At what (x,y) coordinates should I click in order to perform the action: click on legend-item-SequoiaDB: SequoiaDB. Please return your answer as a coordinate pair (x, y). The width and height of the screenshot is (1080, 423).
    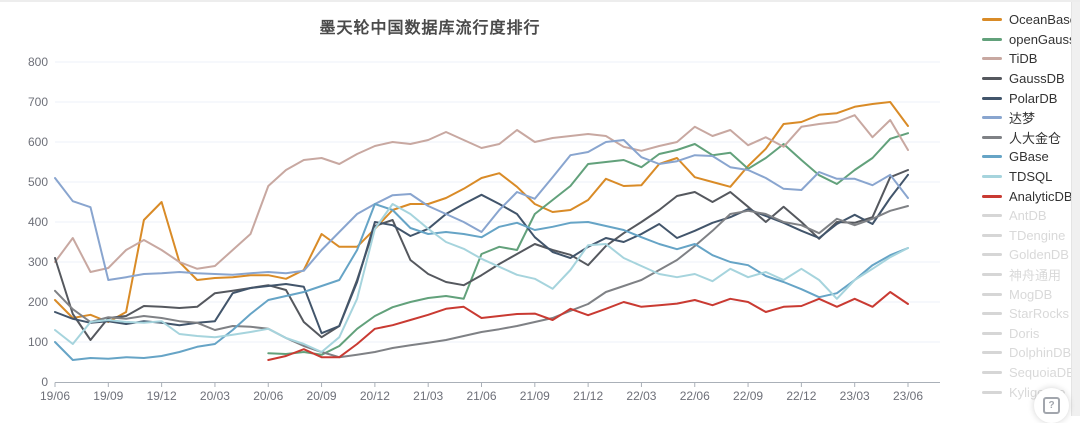
    Looking at the image, I should click on (1030, 373).